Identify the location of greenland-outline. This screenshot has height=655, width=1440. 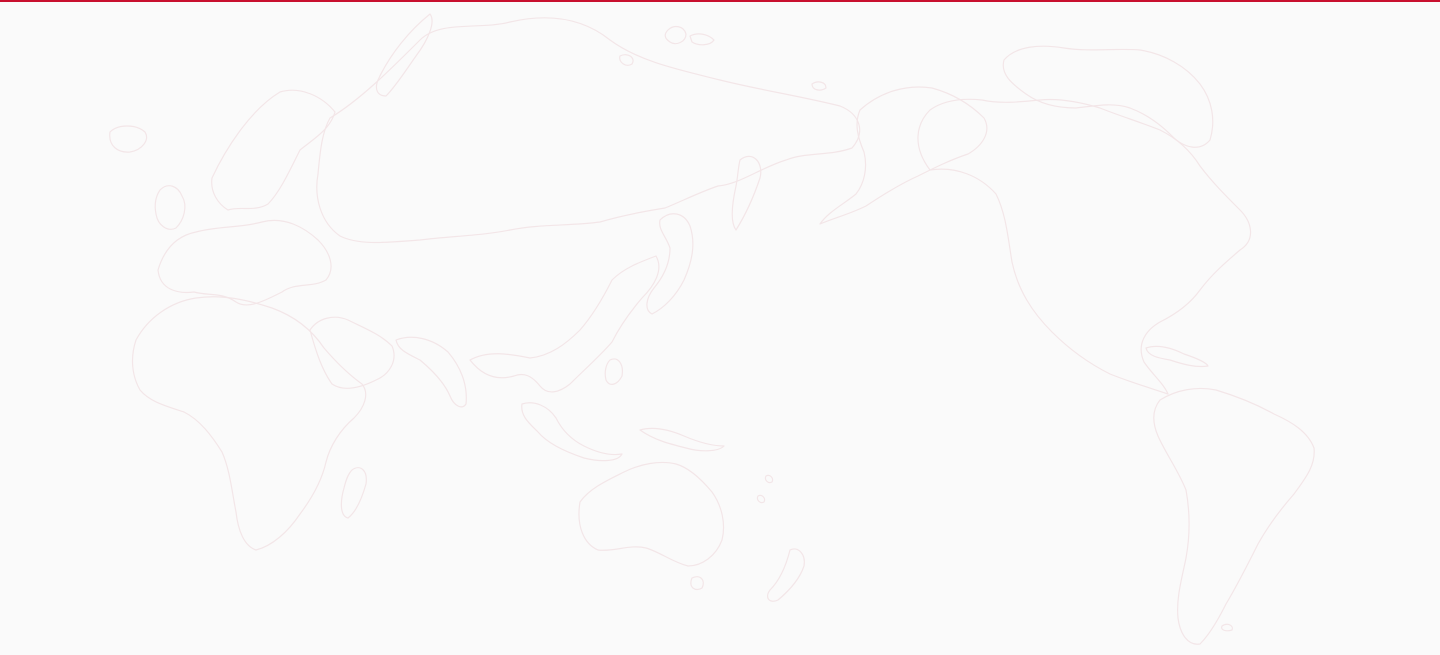
(1108, 96).